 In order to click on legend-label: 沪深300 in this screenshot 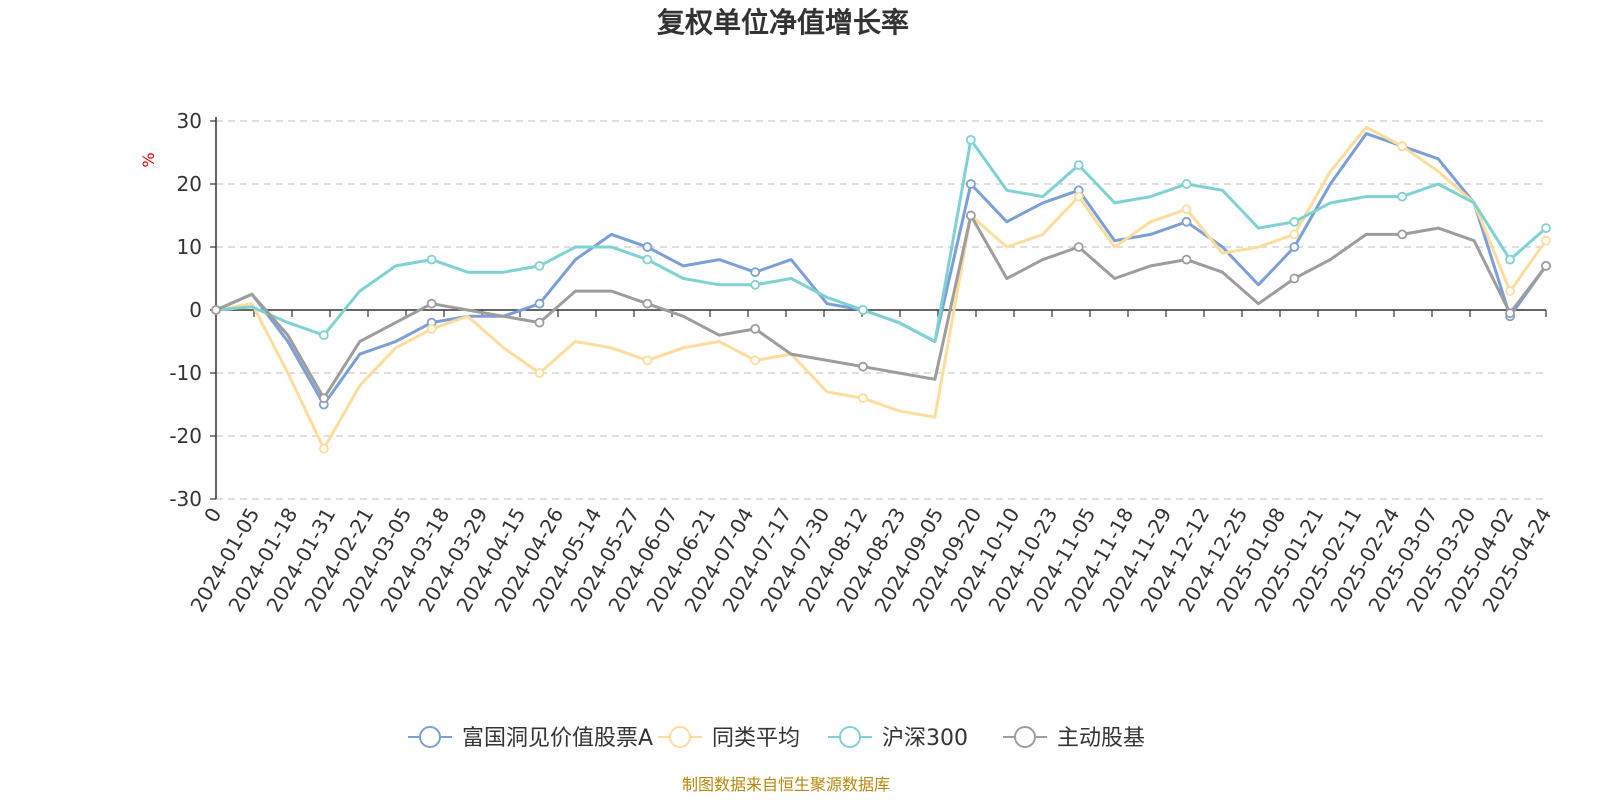, I will do `click(925, 738)`.